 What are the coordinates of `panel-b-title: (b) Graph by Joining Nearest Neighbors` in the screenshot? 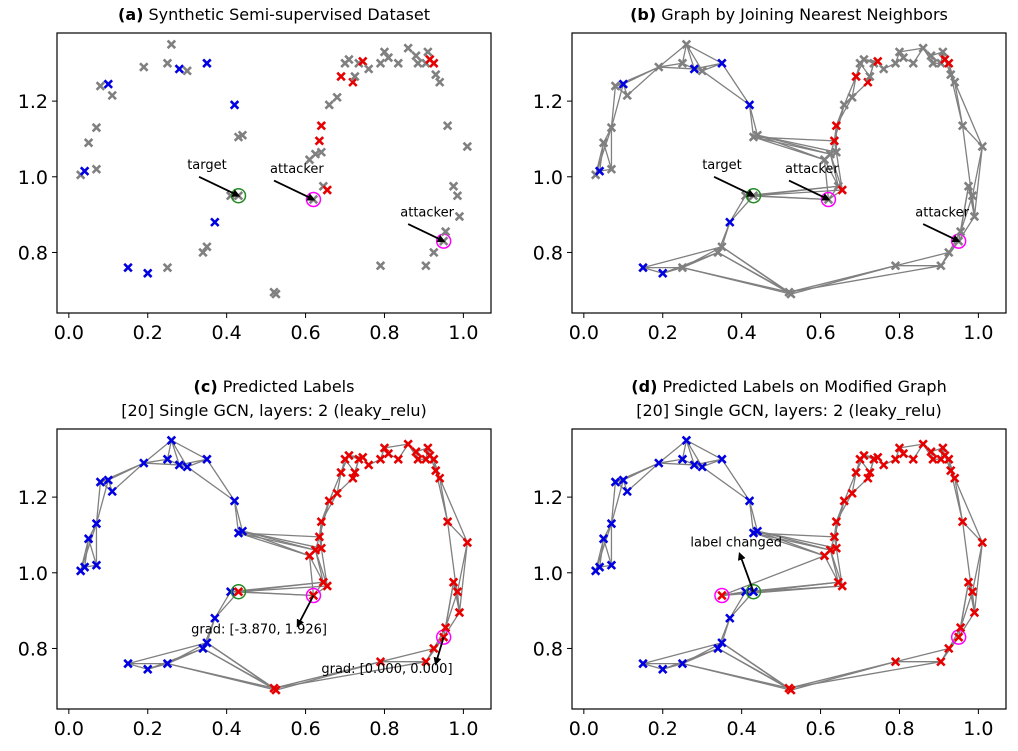 It's located at (789, 14).